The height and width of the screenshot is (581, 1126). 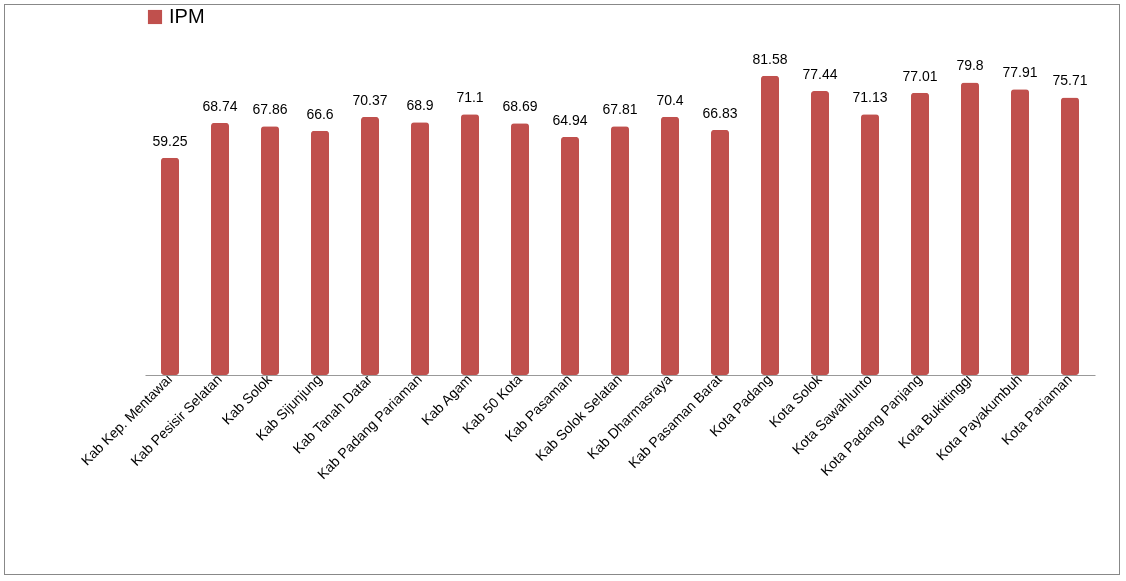 I want to click on data-label: 70.4, so click(x=670, y=99).